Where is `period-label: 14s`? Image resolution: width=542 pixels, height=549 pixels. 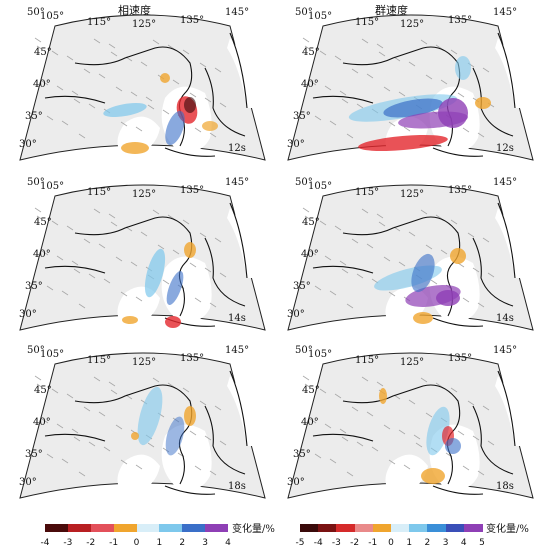
period-label: 14s is located at coordinates (237, 318).